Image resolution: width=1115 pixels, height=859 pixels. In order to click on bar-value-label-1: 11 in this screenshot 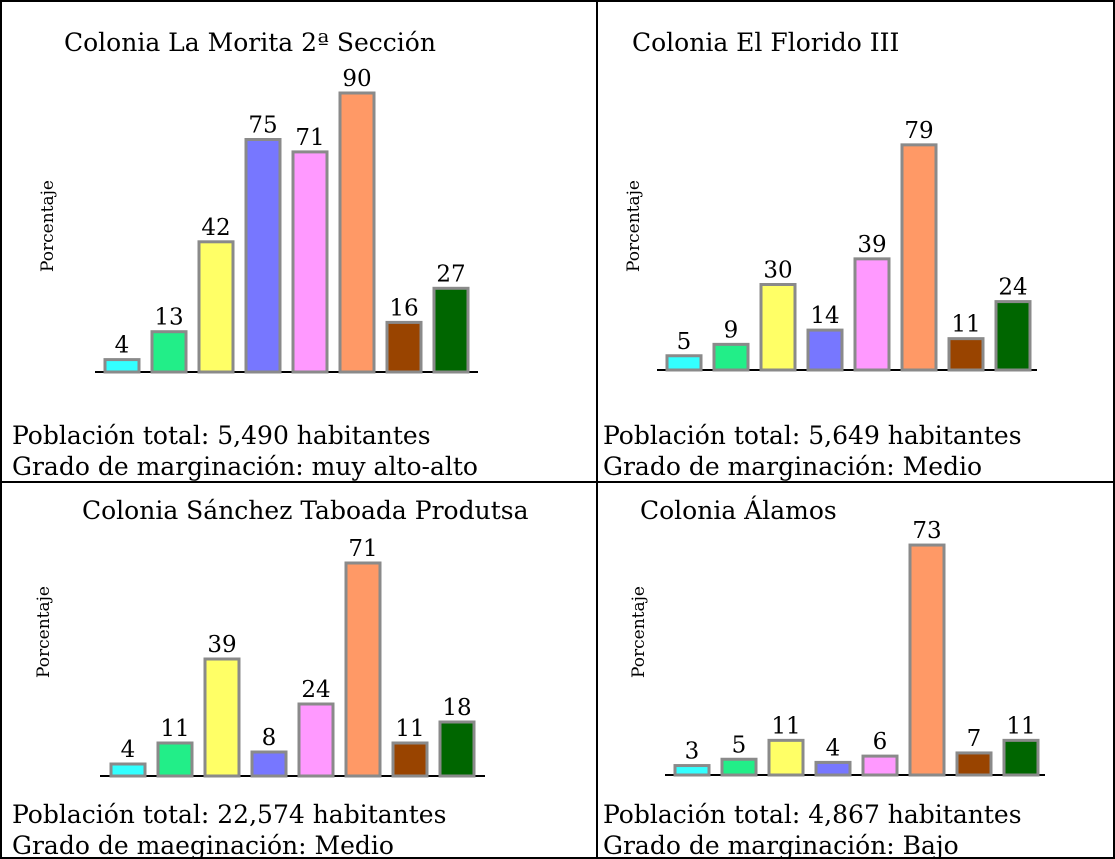, I will do `click(174, 729)`.